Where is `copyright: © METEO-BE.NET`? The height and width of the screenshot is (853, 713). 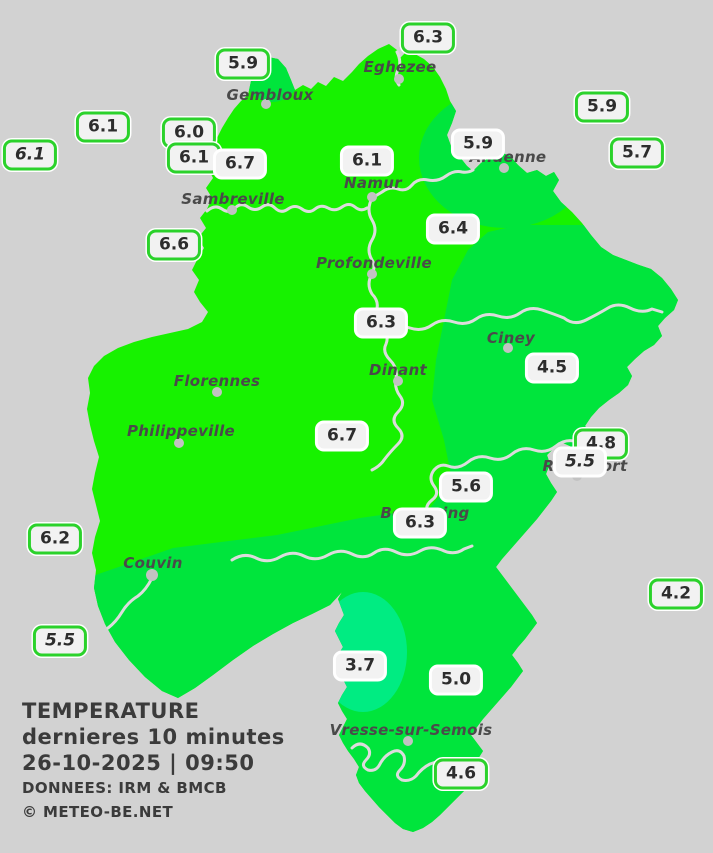
copyright: © METEO-BE.NET is located at coordinates (98, 812).